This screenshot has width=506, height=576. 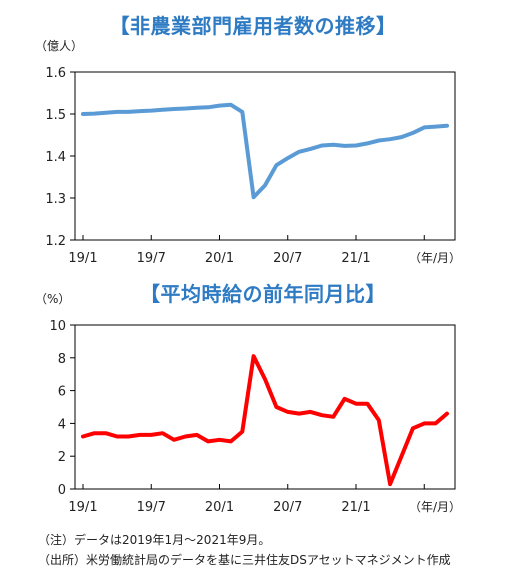 I want to click on y-tick-label: 6, so click(x=62, y=392).